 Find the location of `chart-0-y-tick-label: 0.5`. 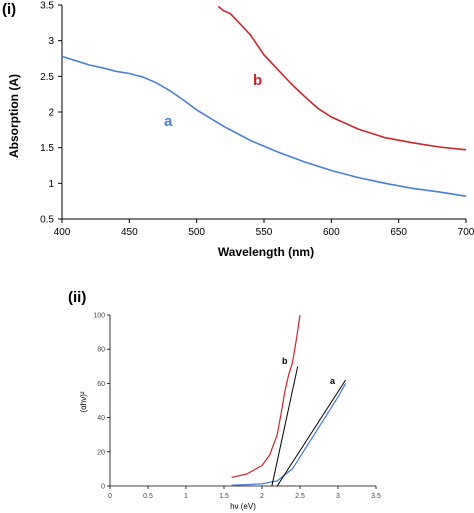

chart-0-y-tick-label: 0.5 is located at coordinates (47, 220).